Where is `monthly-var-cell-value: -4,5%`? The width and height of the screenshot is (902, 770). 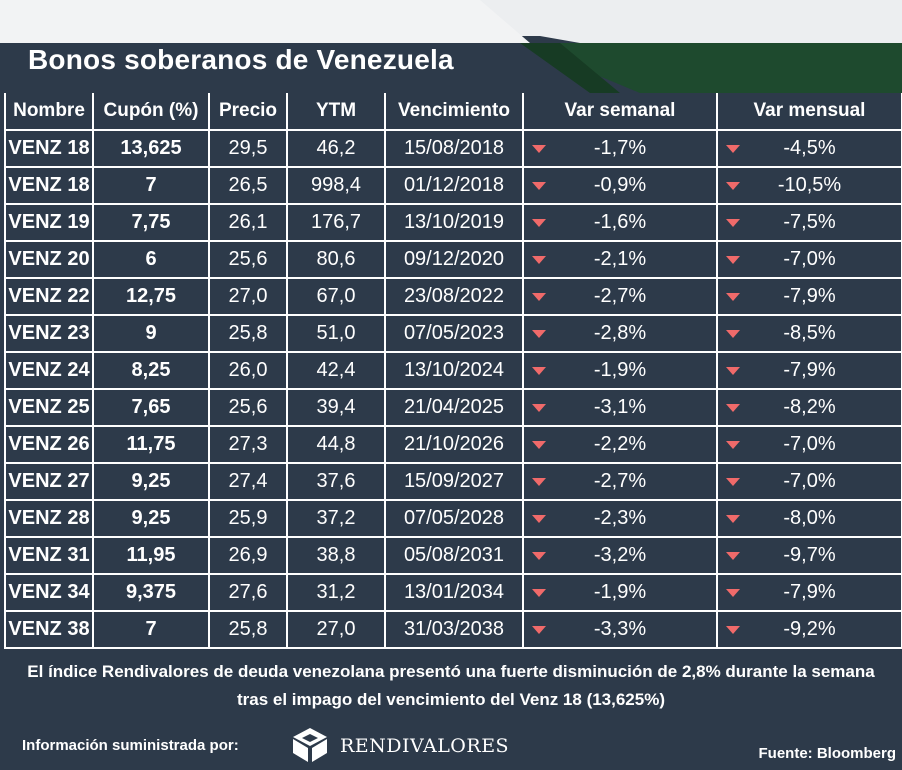
monthly-var-cell-value: -4,5% is located at coordinates (809, 148).